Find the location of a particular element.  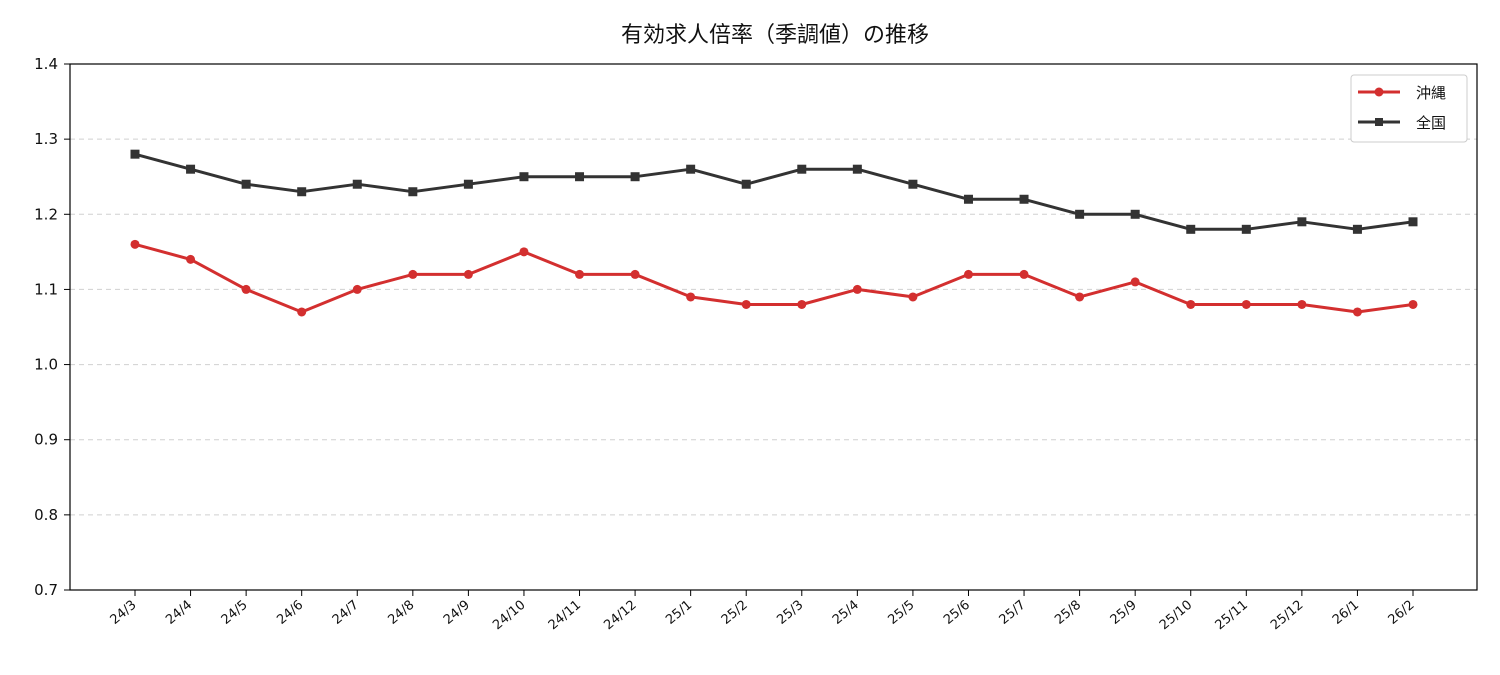

y-tick-label: 0.7 is located at coordinates (46, 590).